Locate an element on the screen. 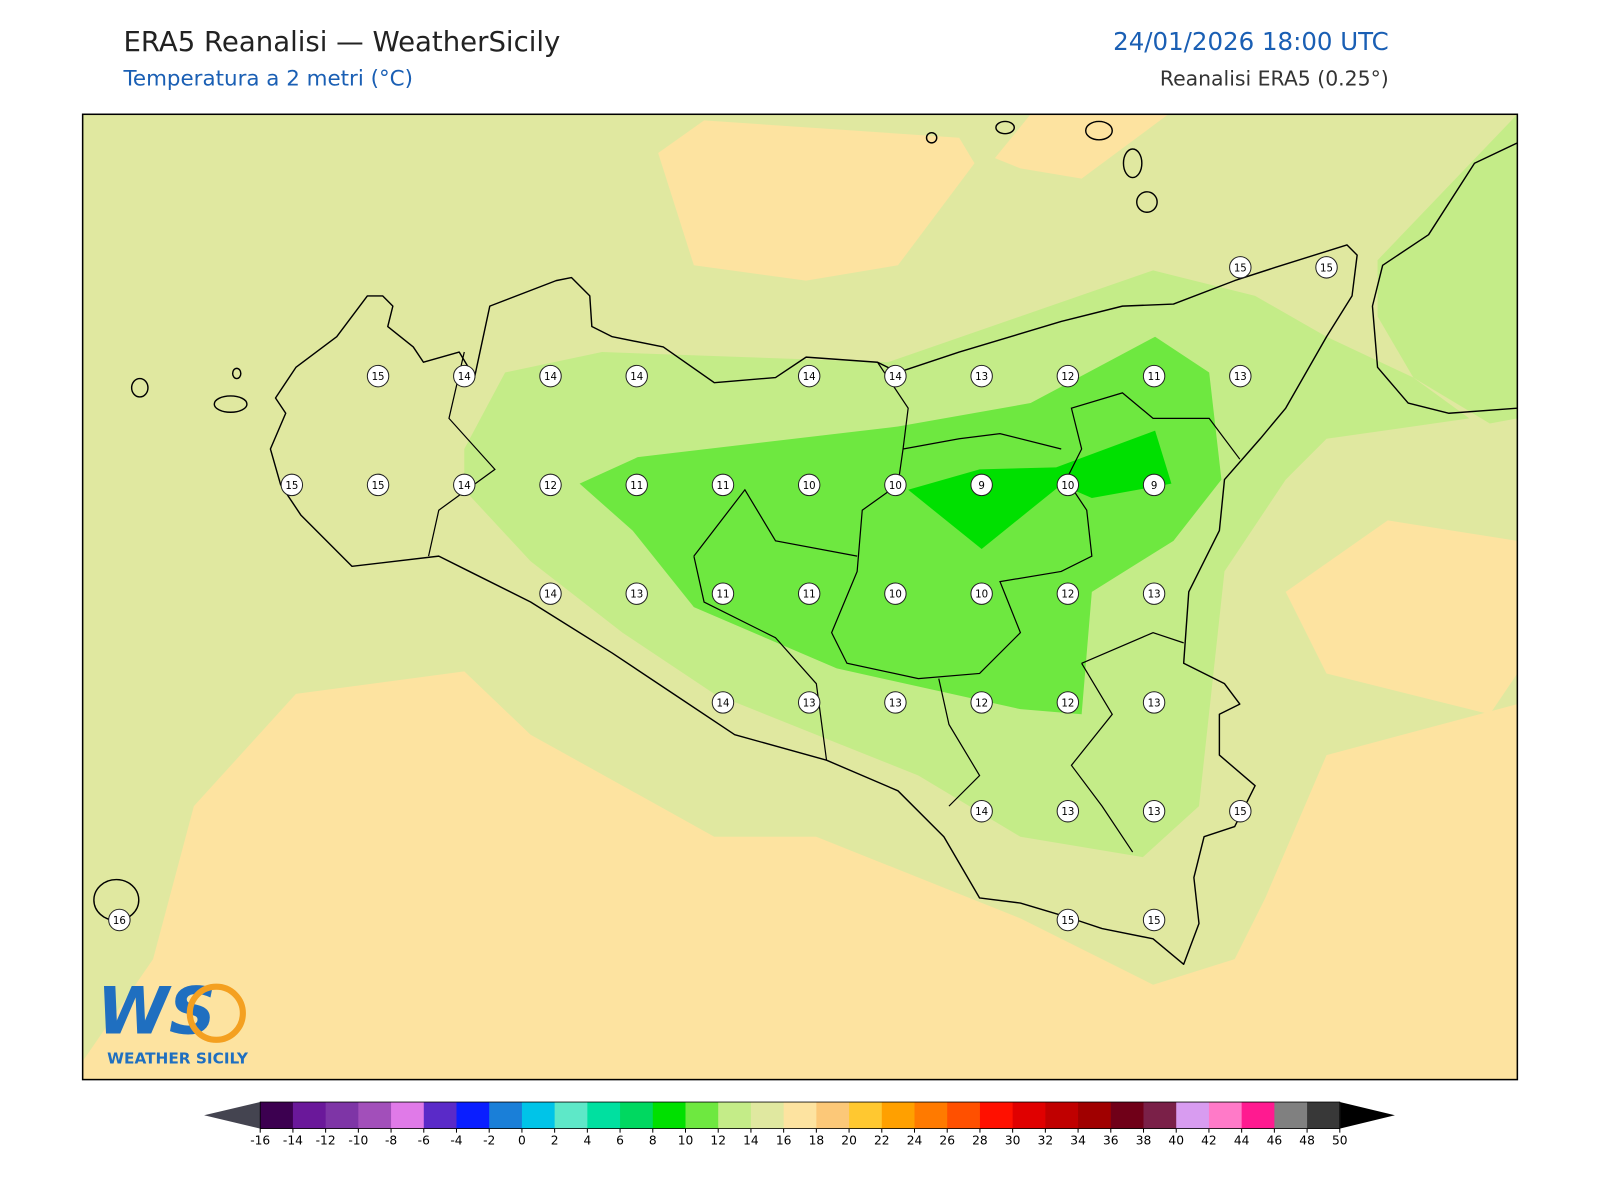  colorbar-tick-label: -14 is located at coordinates (293, 1140).